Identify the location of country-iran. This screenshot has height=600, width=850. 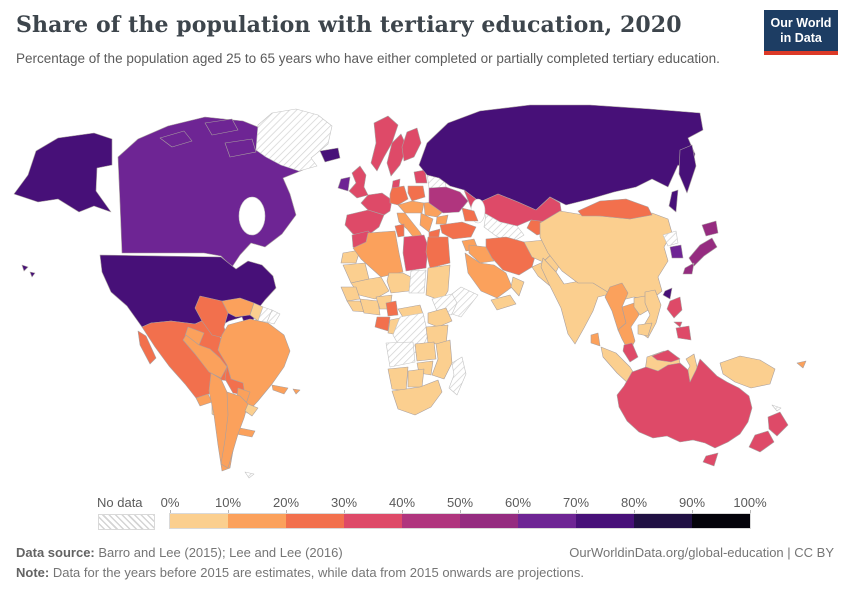
(511, 256).